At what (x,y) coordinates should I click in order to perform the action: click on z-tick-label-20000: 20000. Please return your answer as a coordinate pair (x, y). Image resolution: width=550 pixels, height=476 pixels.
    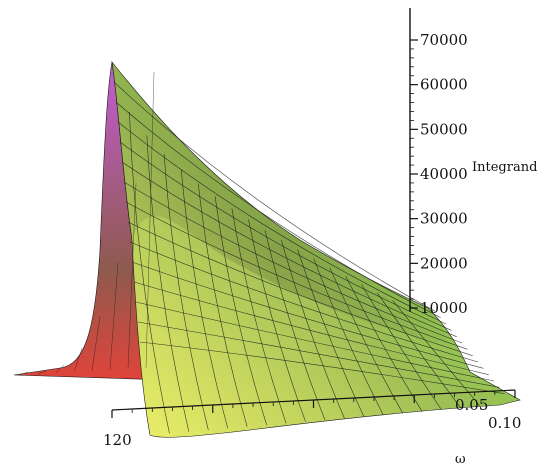
    Looking at the image, I should click on (444, 263).